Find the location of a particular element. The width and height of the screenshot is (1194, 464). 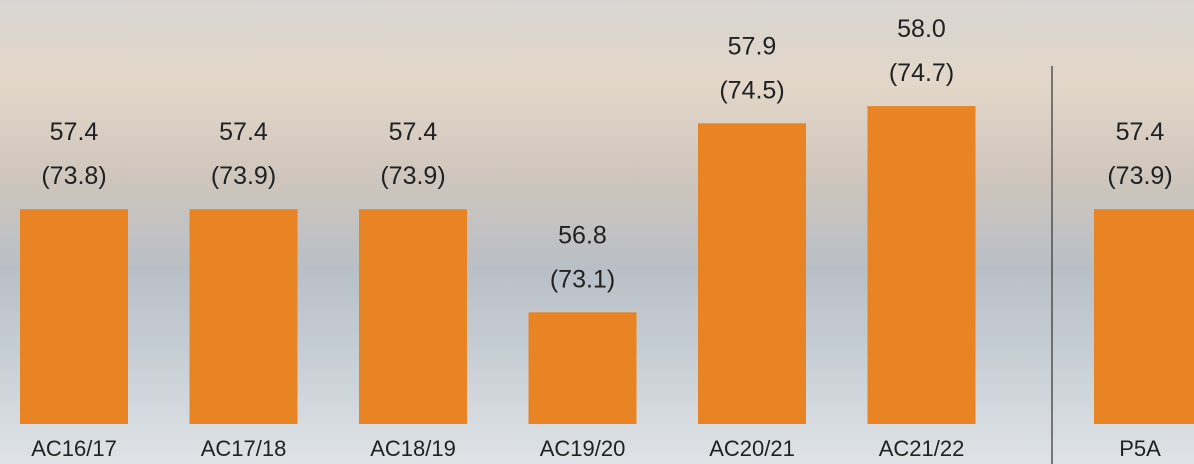

x-tick-label: AC17/18 is located at coordinates (244, 448).